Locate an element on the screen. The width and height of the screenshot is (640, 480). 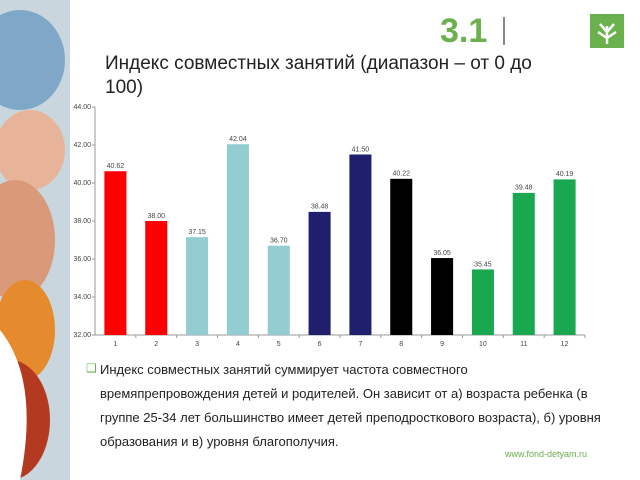
x-tick-label: 6 is located at coordinates (320, 344).